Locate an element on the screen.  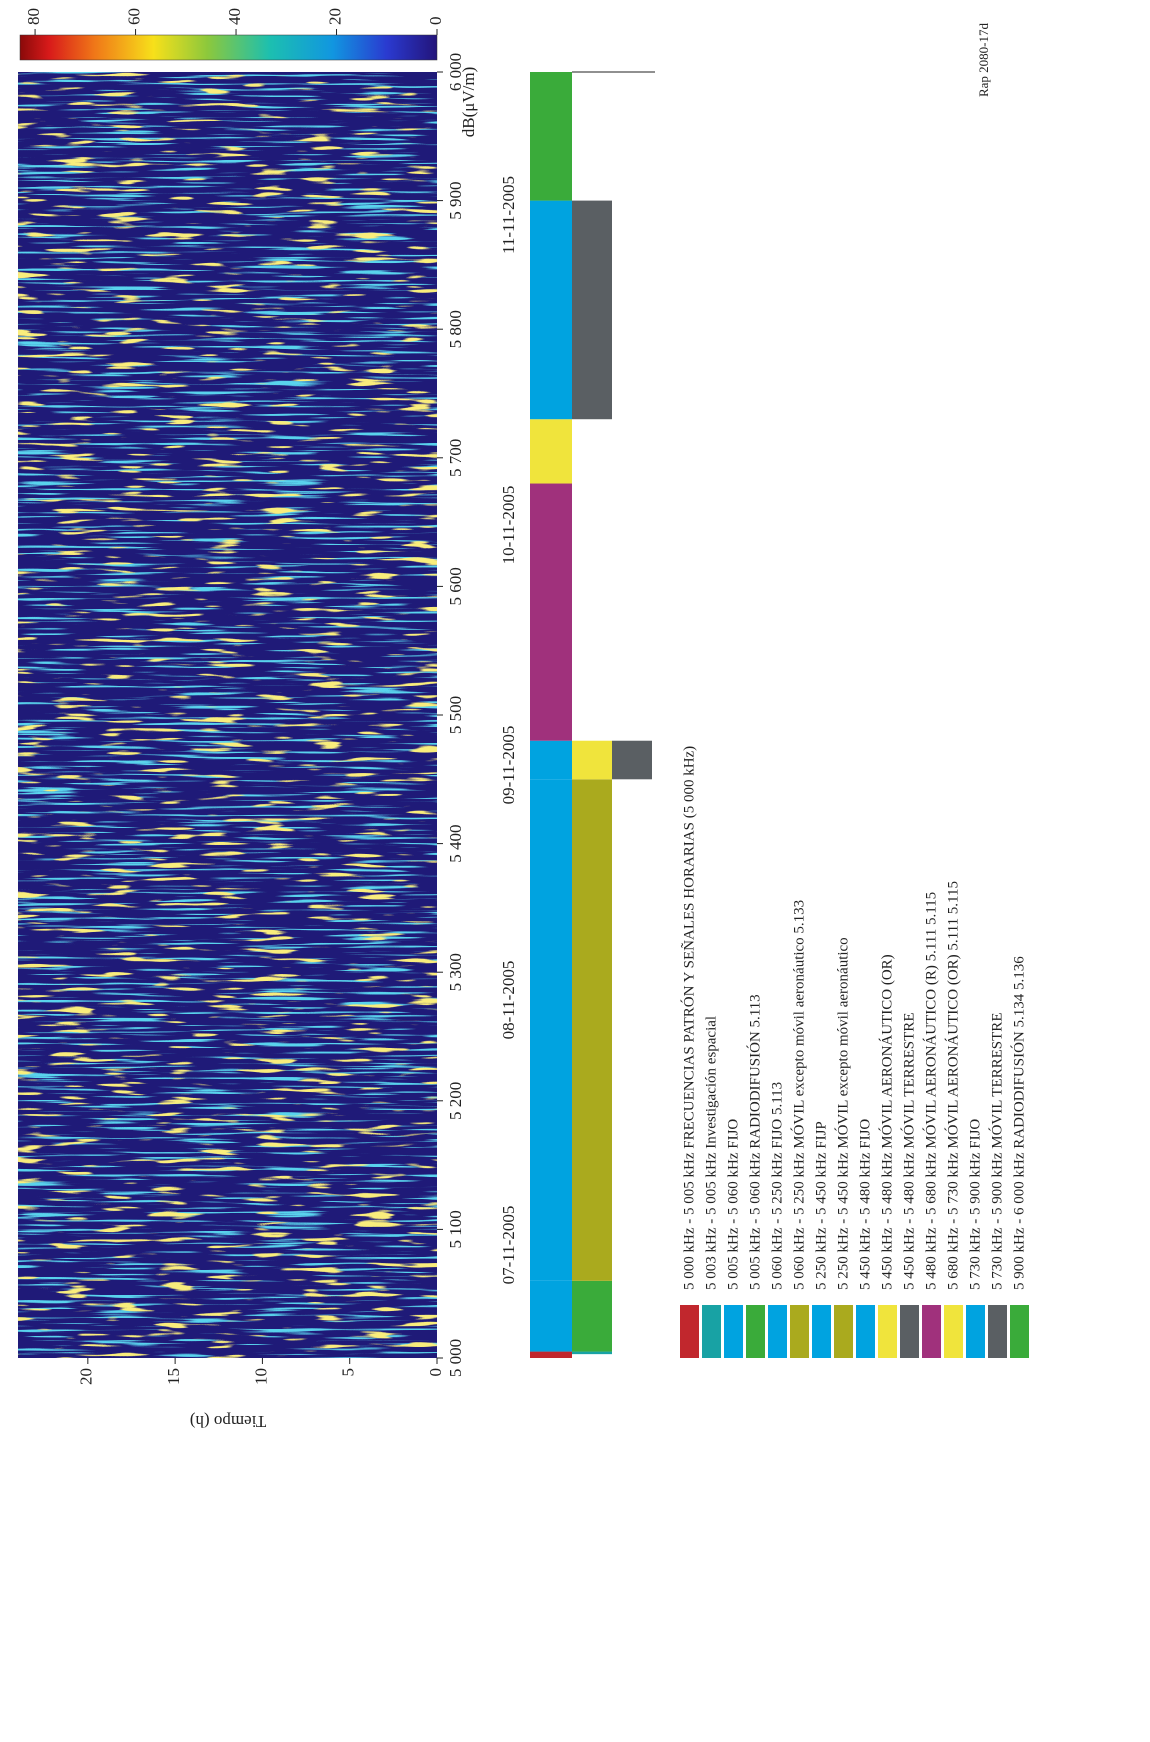
y-tick-label: 5 is located at coordinates (348, 1372).